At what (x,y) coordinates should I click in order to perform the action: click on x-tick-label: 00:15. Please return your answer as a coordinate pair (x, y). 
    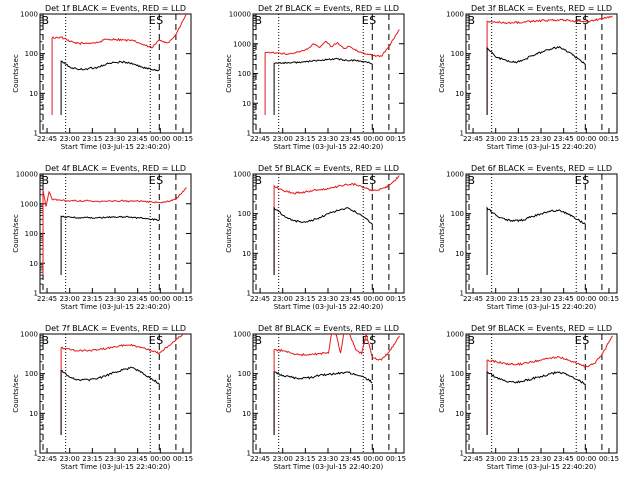
    Looking at the image, I should click on (609, 299).